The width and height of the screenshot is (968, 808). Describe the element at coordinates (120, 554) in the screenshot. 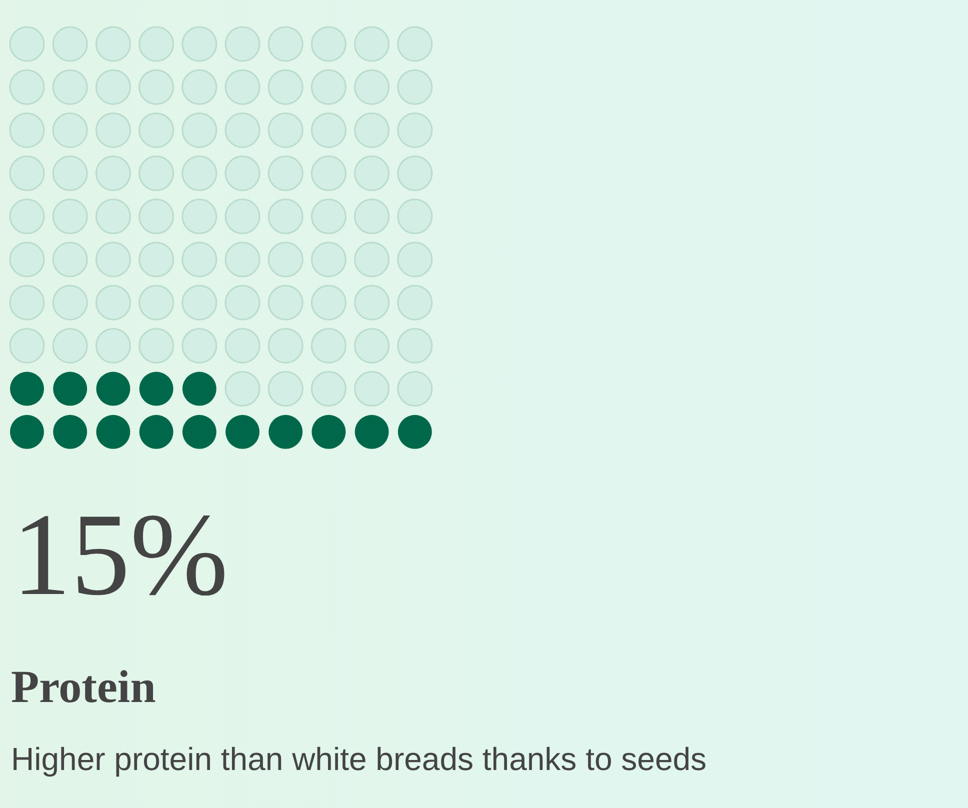

I see `data-label: 15%` at that location.